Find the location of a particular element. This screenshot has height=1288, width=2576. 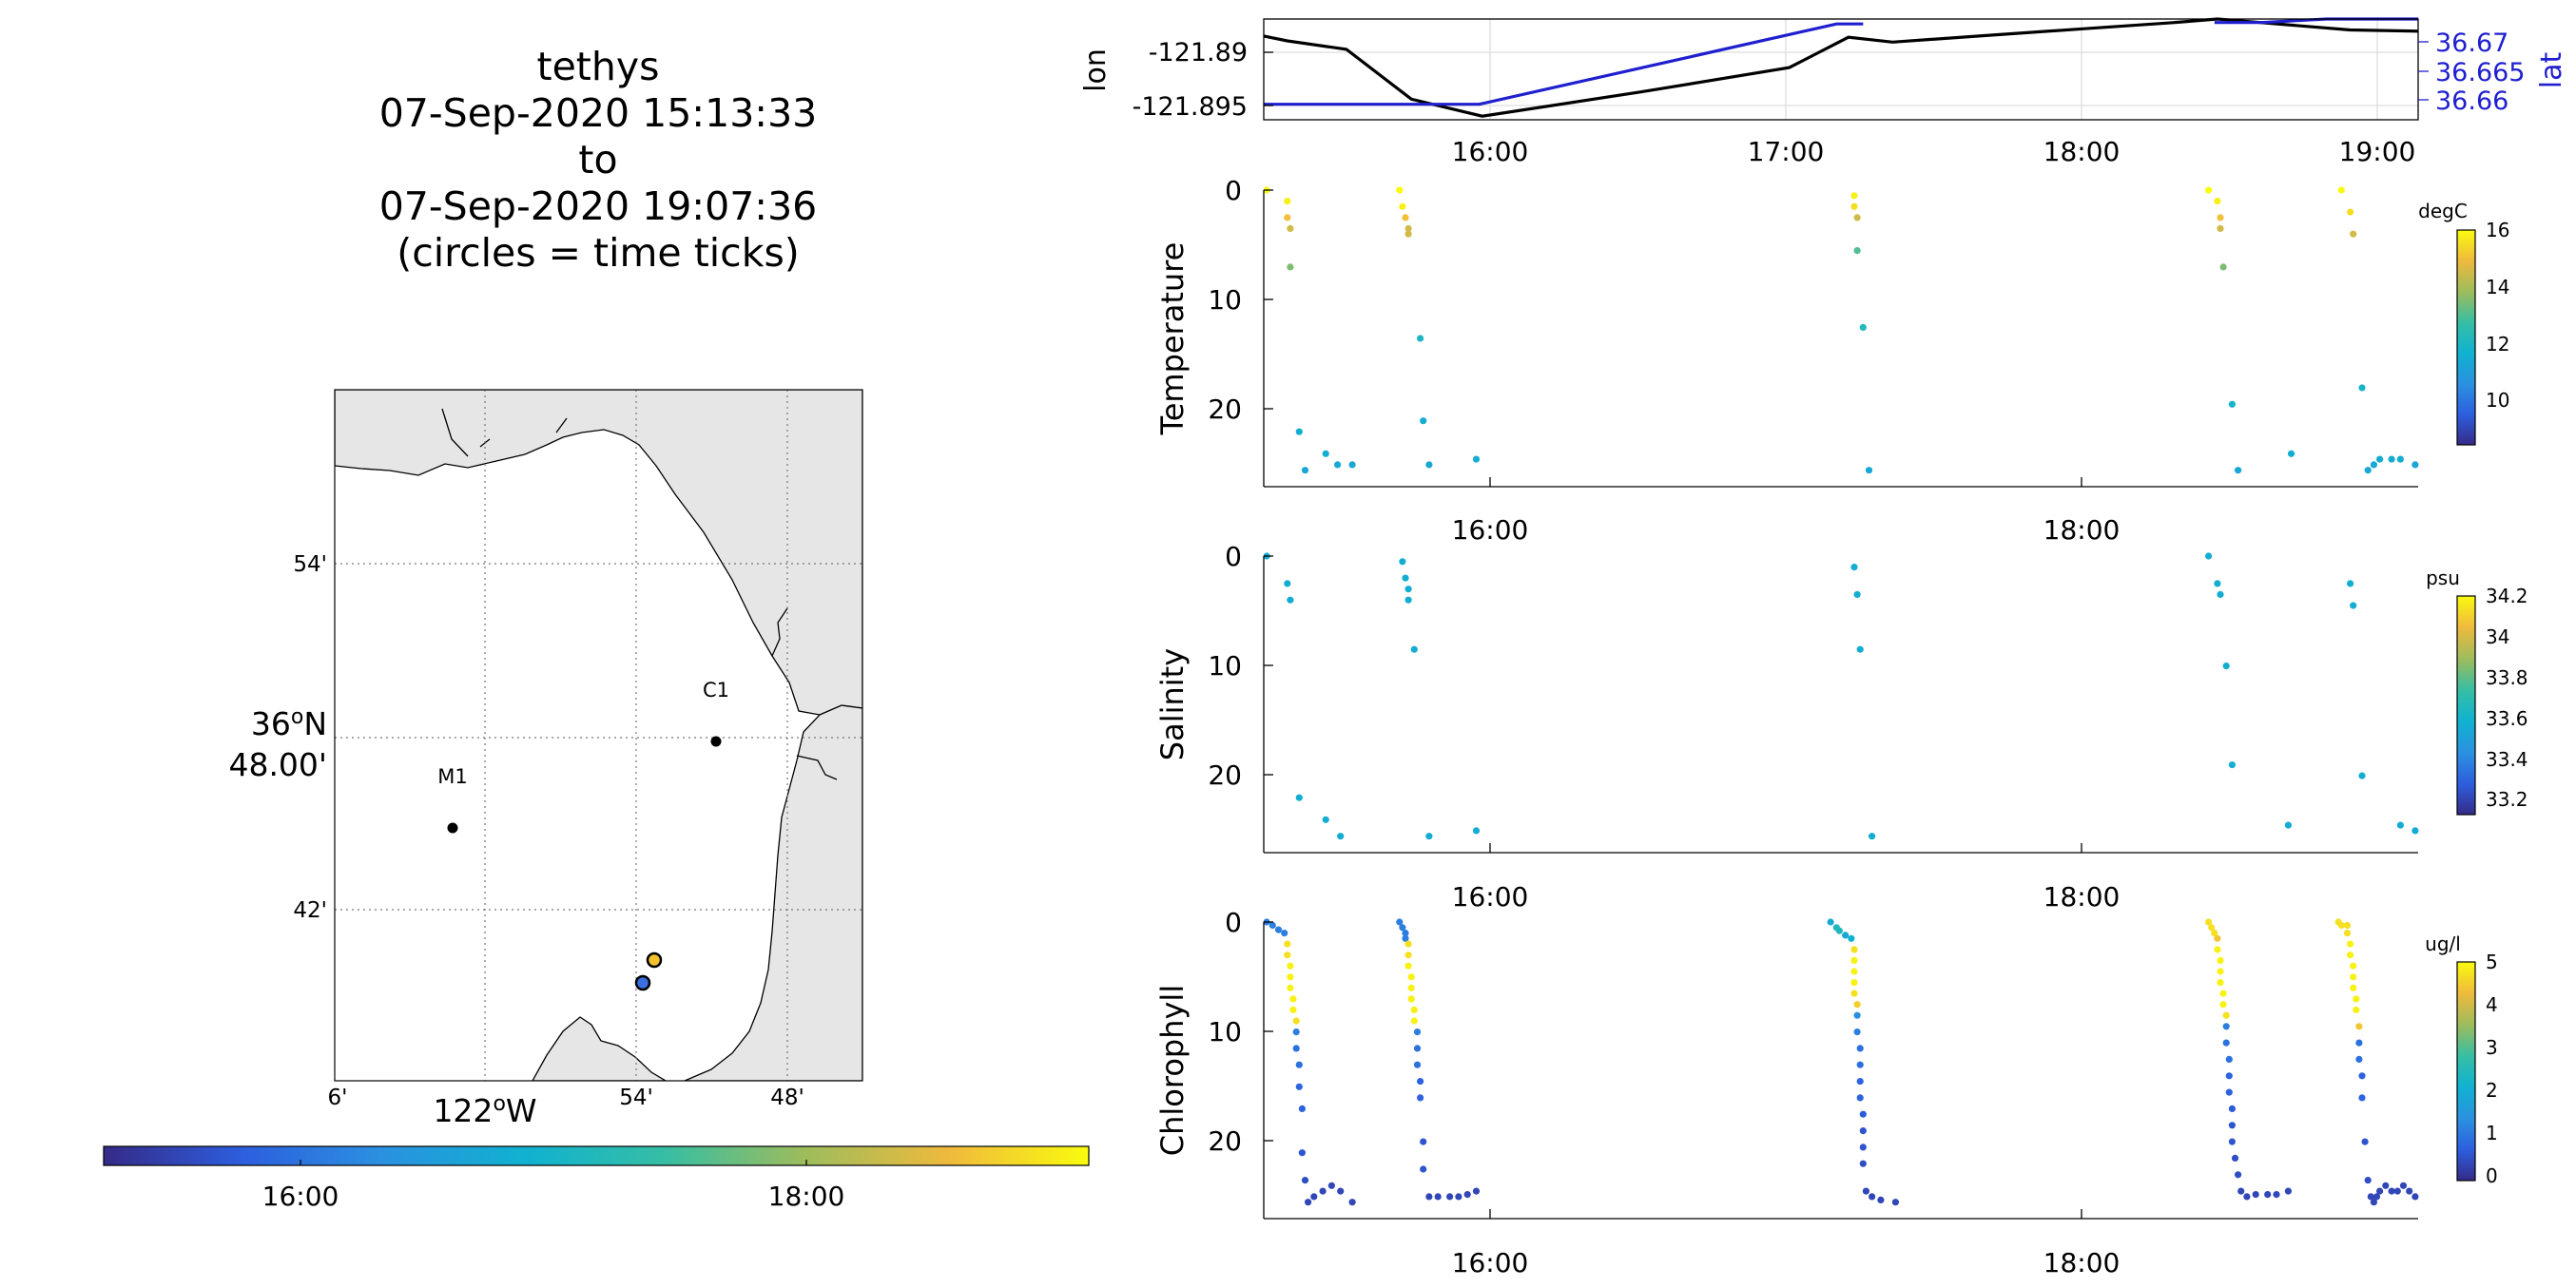

lonlat-right-ticks is located at coordinates (2423, 71).